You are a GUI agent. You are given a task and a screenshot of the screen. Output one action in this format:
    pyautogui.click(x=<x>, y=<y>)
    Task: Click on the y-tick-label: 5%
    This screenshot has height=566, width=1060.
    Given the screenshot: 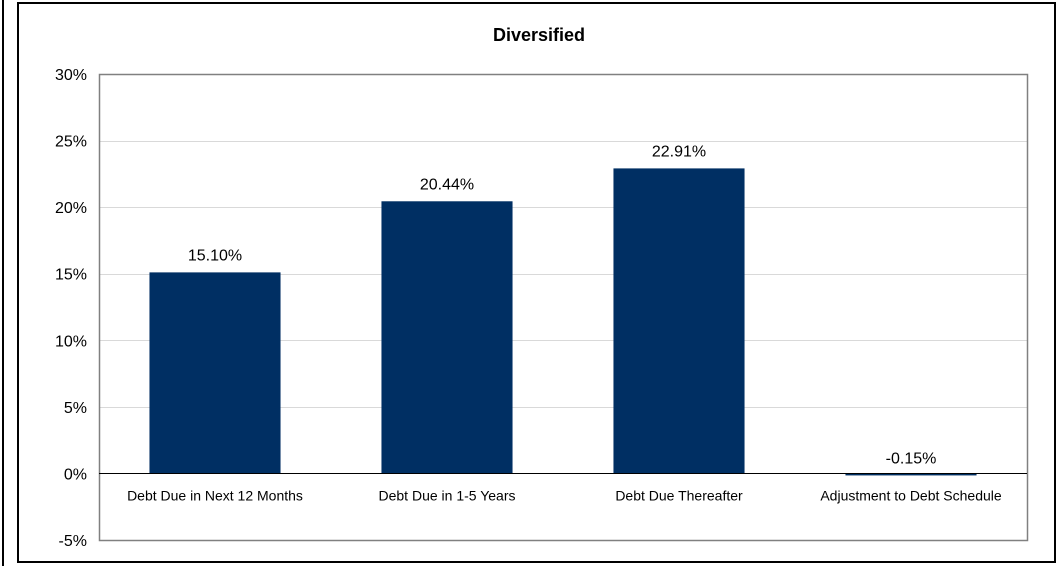 What is the action you would take?
    pyautogui.click(x=75, y=408)
    